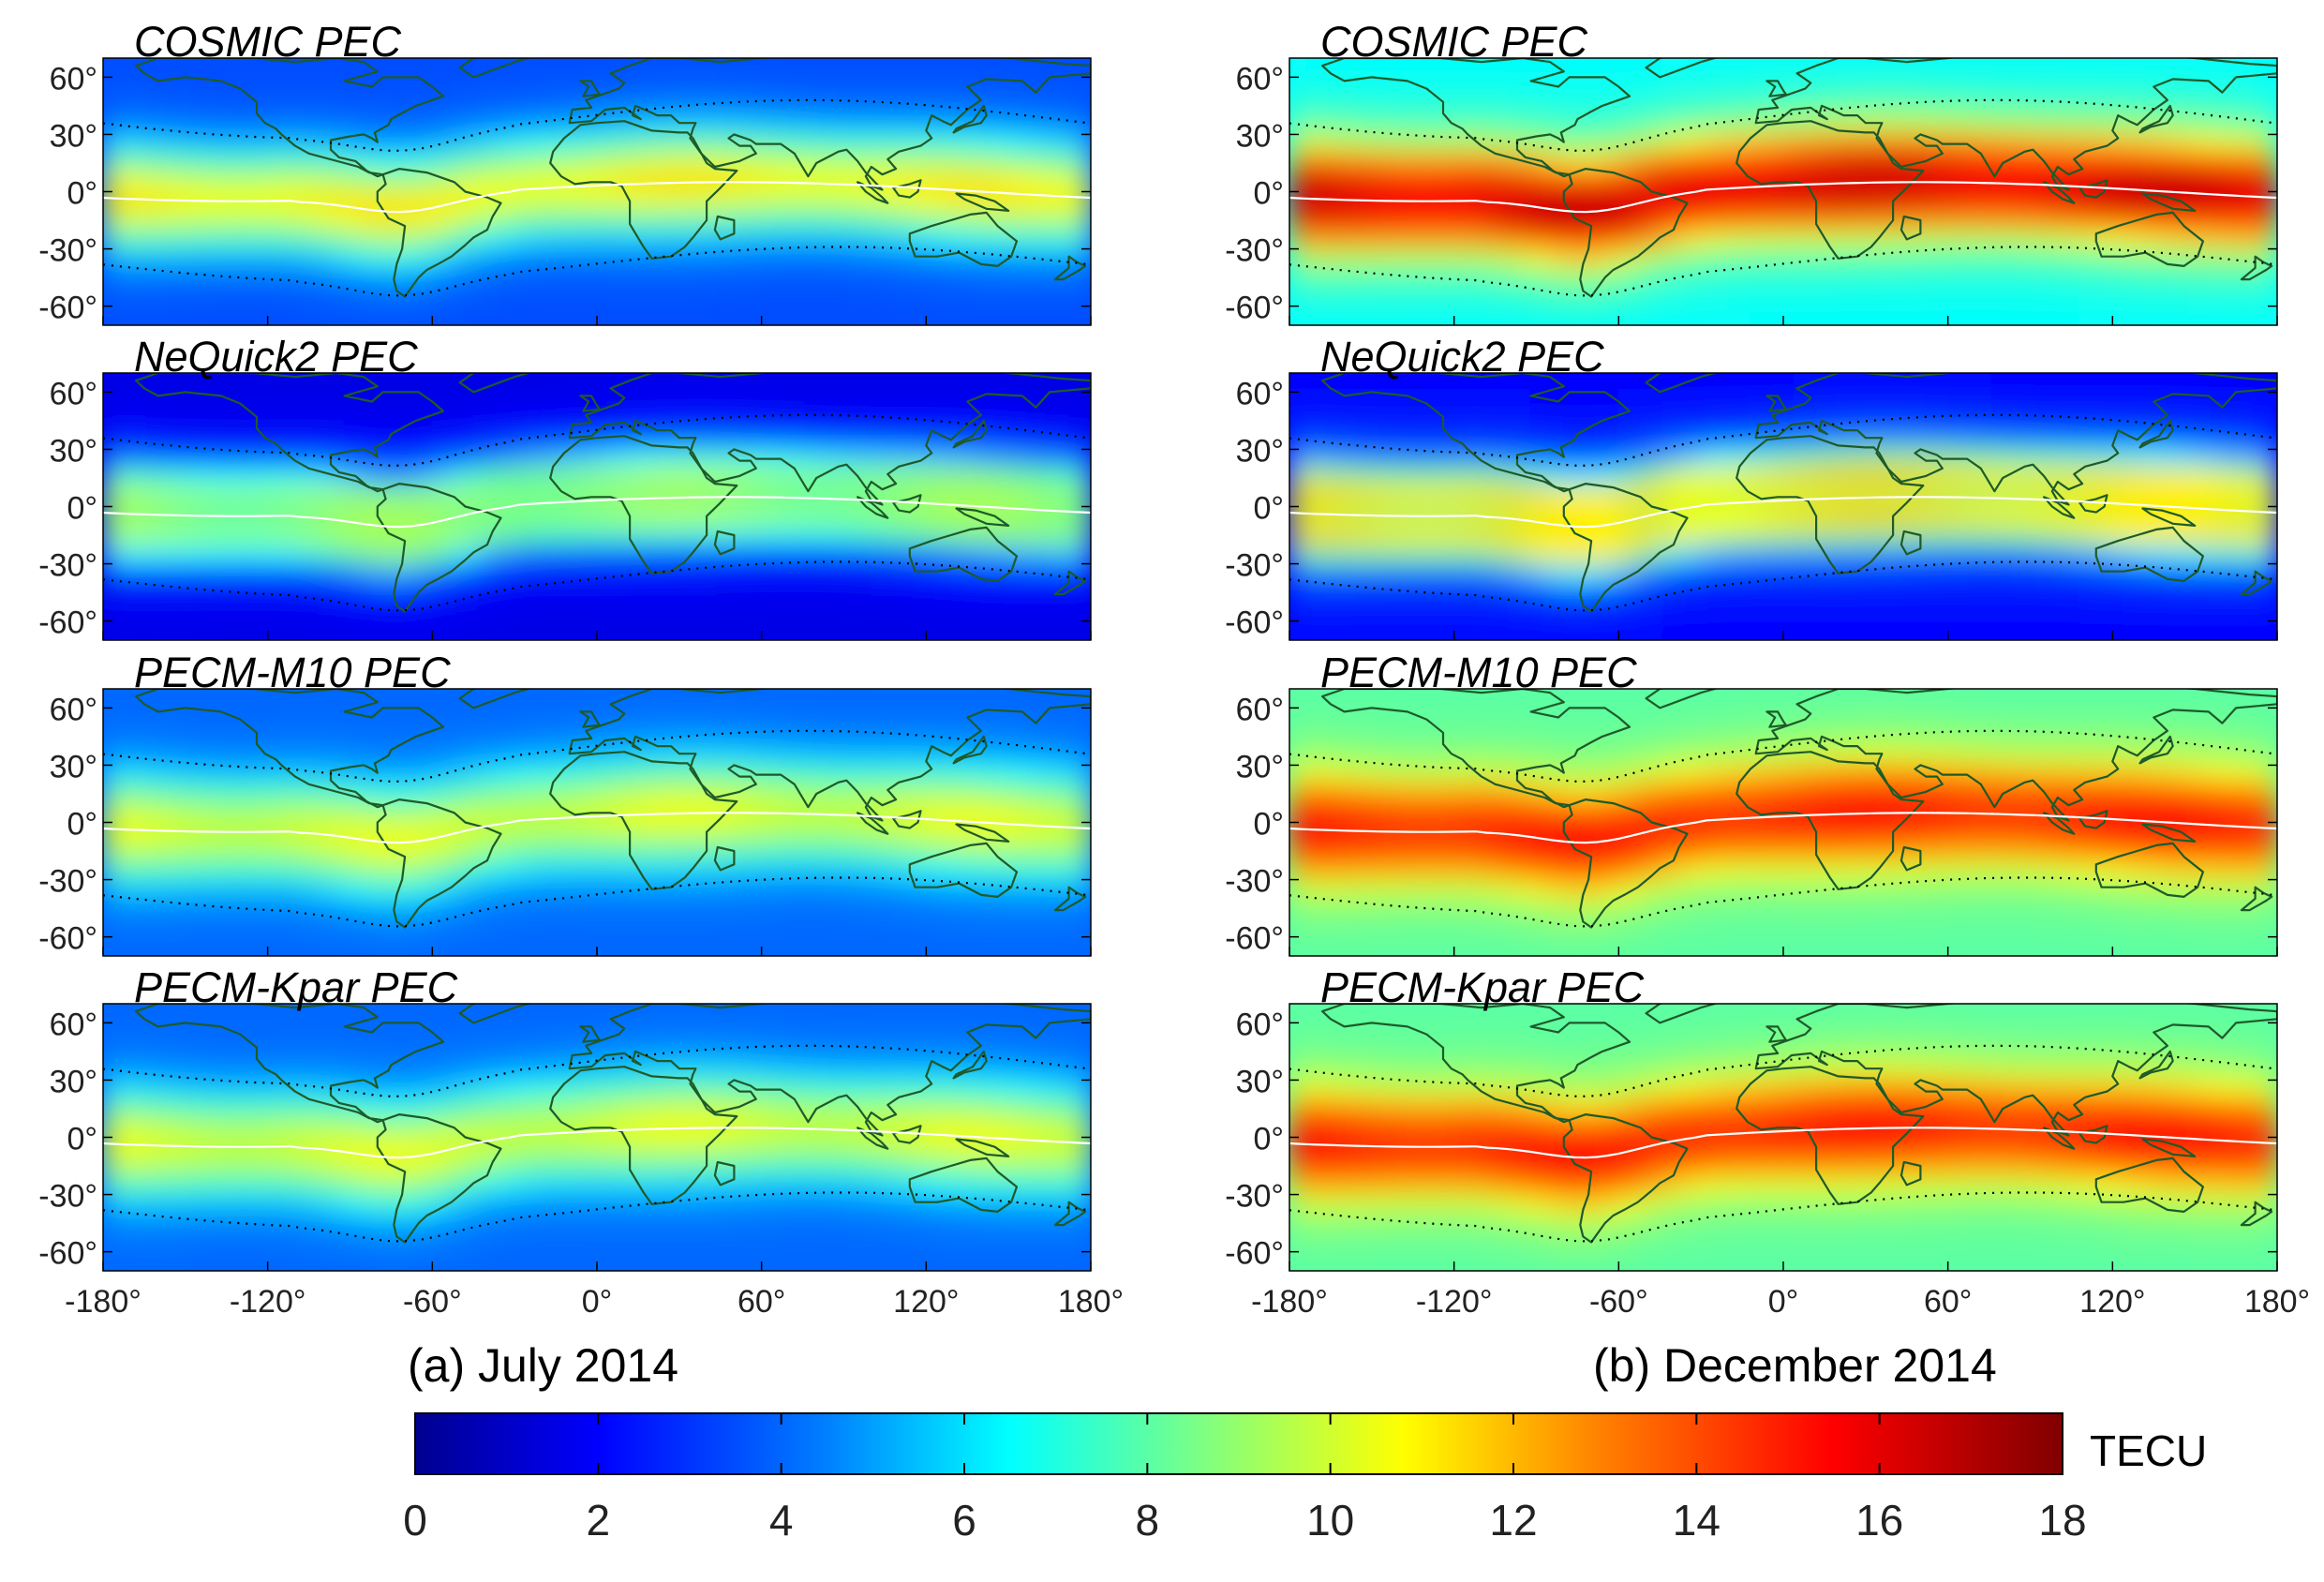 This screenshot has width=2324, height=1582. I want to click on map-panel: 60°30°0°-30°-60°NeQuick2 PEC, so click(1751, 487).